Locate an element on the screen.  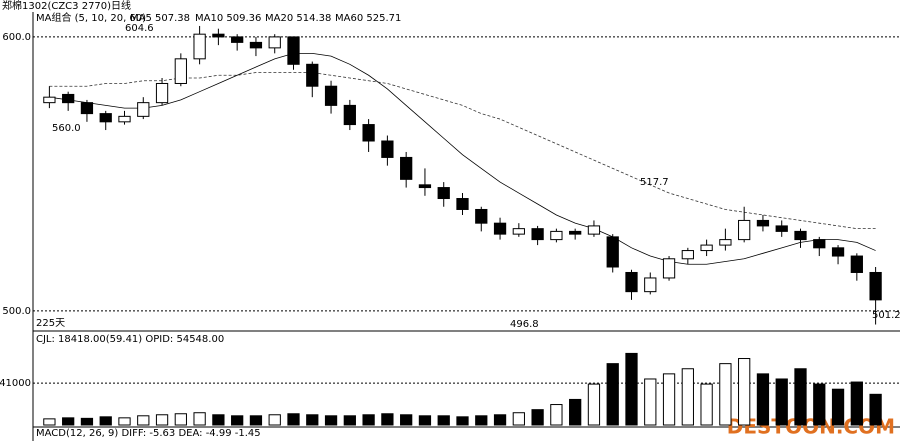
watermark: DESTOON.COM is located at coordinates (811, 427).